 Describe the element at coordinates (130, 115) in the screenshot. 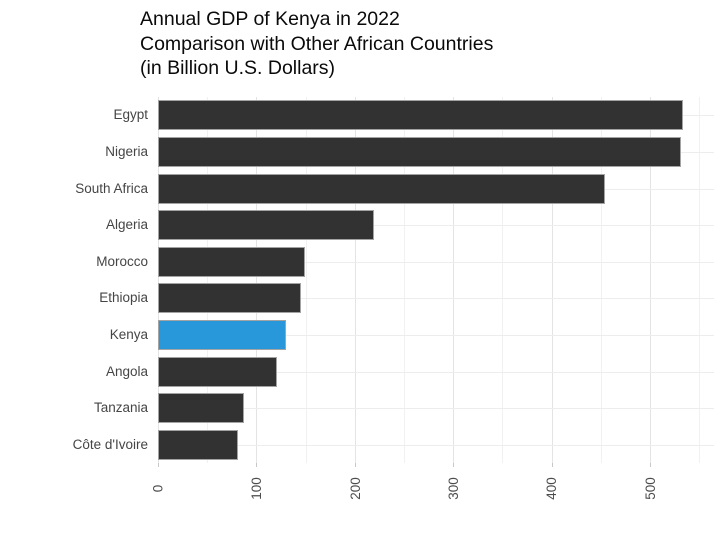

I see `y-label-egypt: Egypt` at that location.